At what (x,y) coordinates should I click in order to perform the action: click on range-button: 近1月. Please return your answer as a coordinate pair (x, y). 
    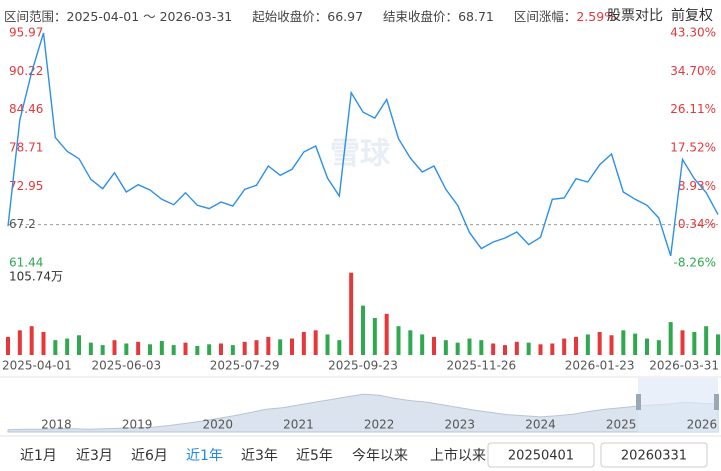
    Looking at the image, I should click on (38, 456).